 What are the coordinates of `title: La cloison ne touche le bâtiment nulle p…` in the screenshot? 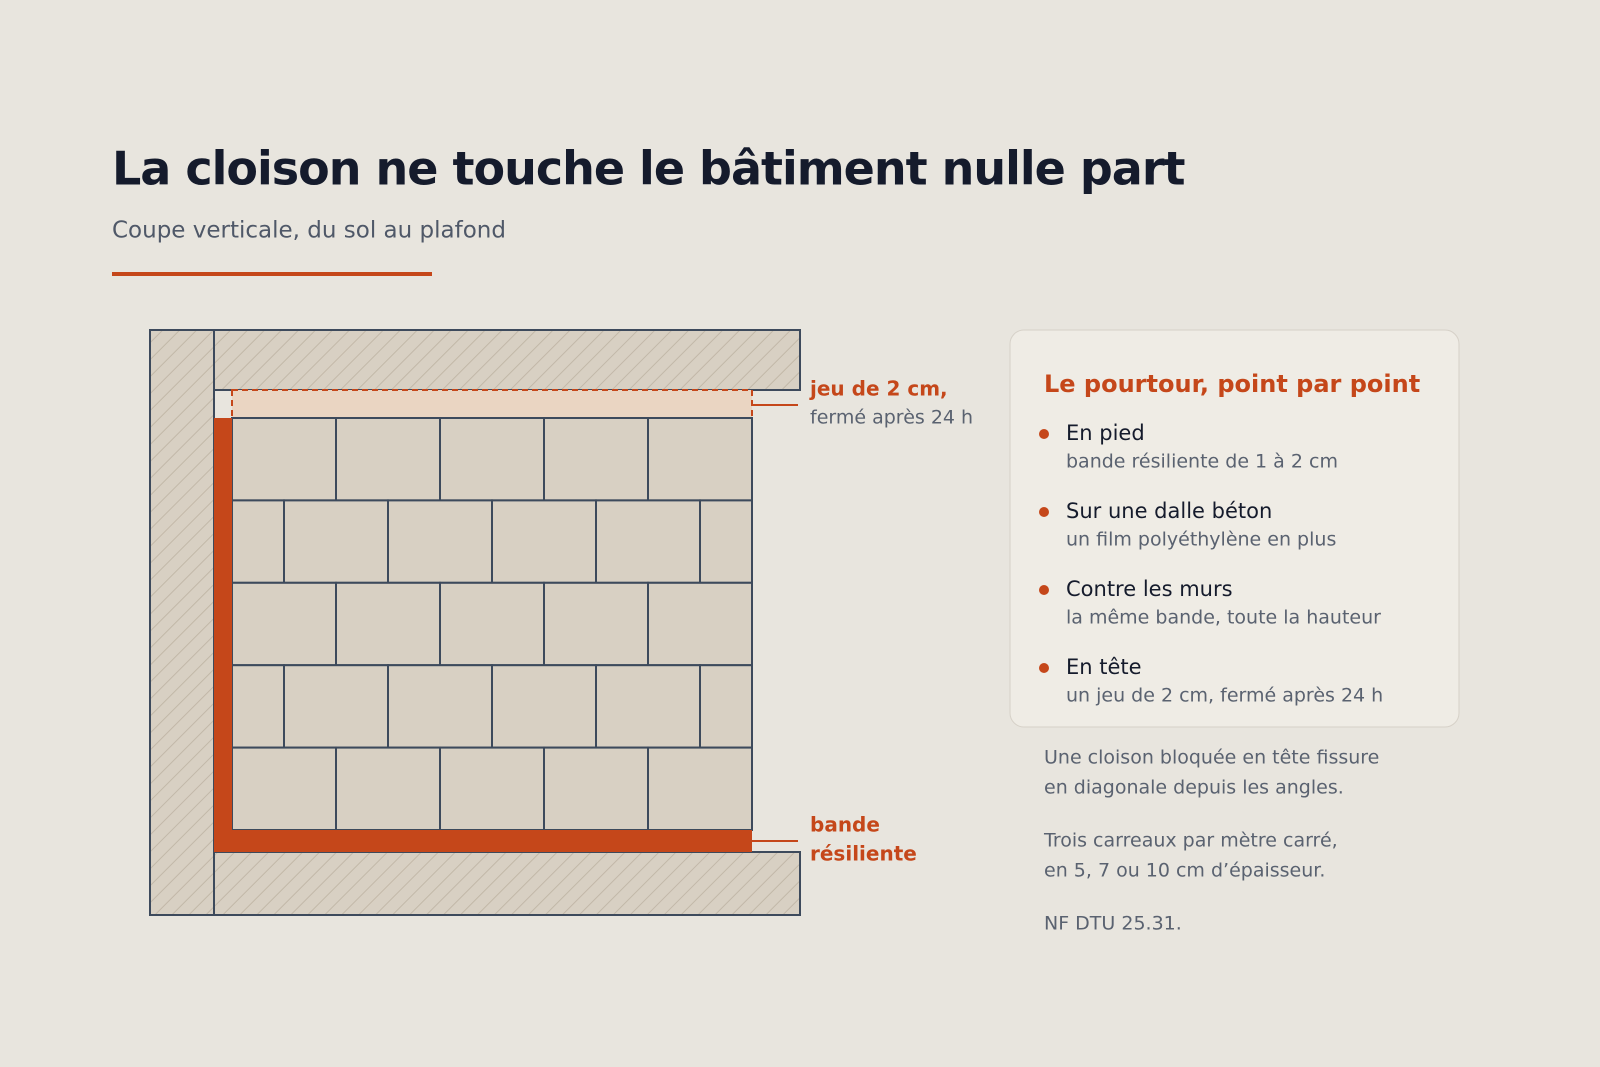 It's located at (648, 169).